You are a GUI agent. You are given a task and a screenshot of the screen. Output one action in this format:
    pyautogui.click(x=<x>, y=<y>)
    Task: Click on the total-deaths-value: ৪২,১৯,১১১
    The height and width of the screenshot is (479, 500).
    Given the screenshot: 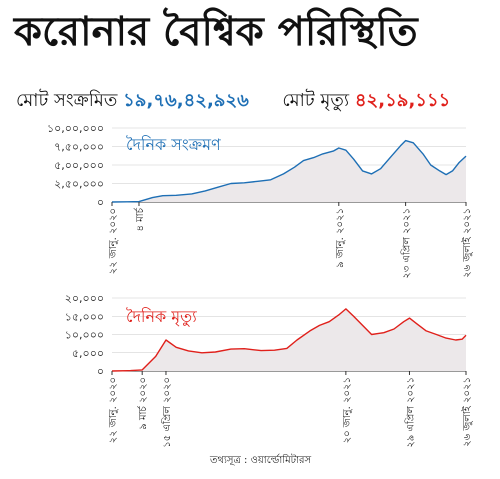 What is the action you would take?
    pyautogui.click(x=402, y=100)
    